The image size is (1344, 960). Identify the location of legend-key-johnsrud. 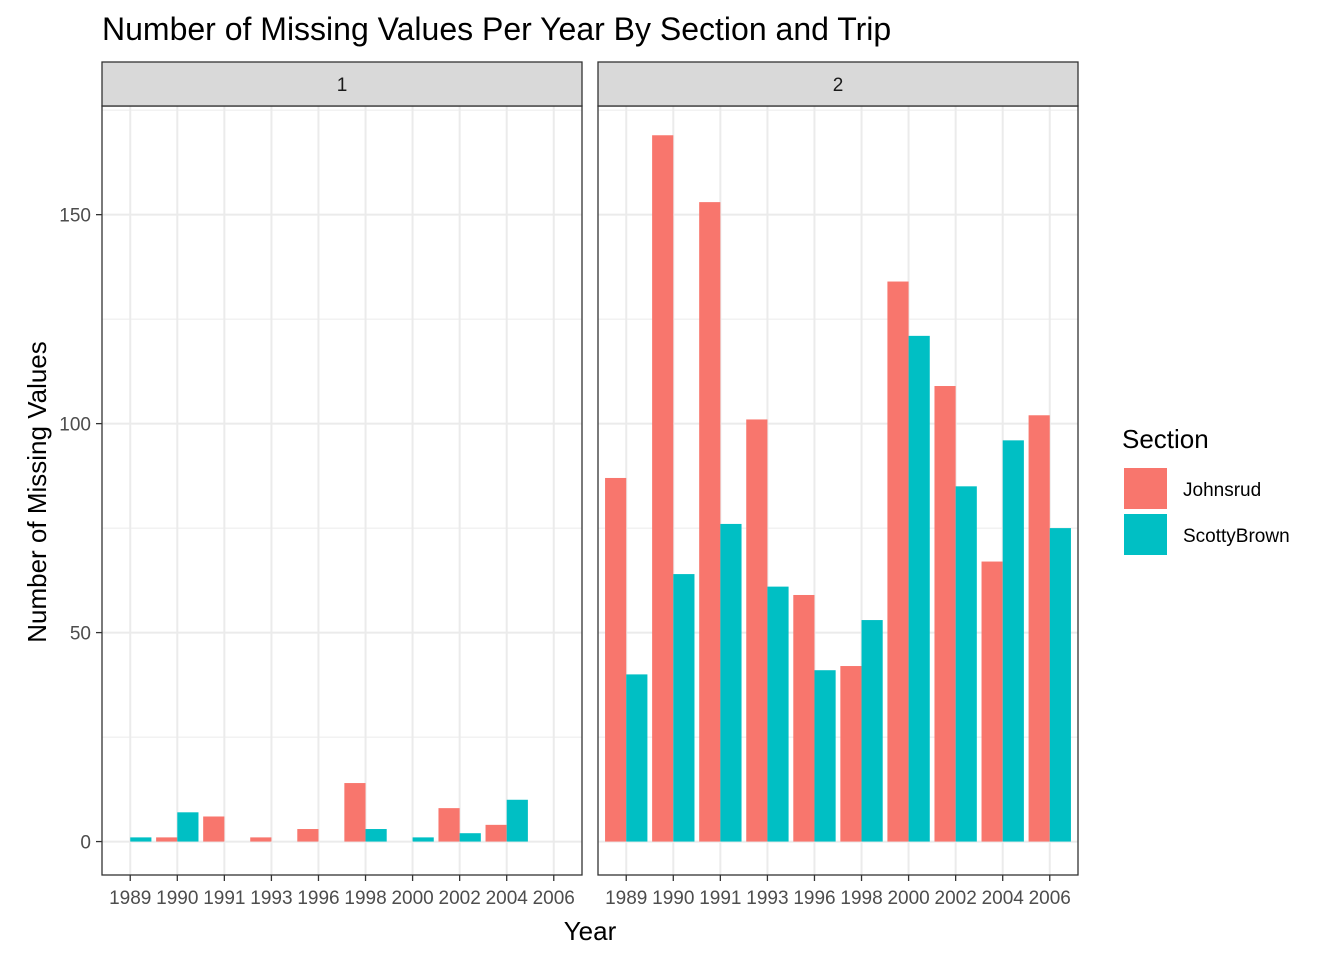
(1145, 488).